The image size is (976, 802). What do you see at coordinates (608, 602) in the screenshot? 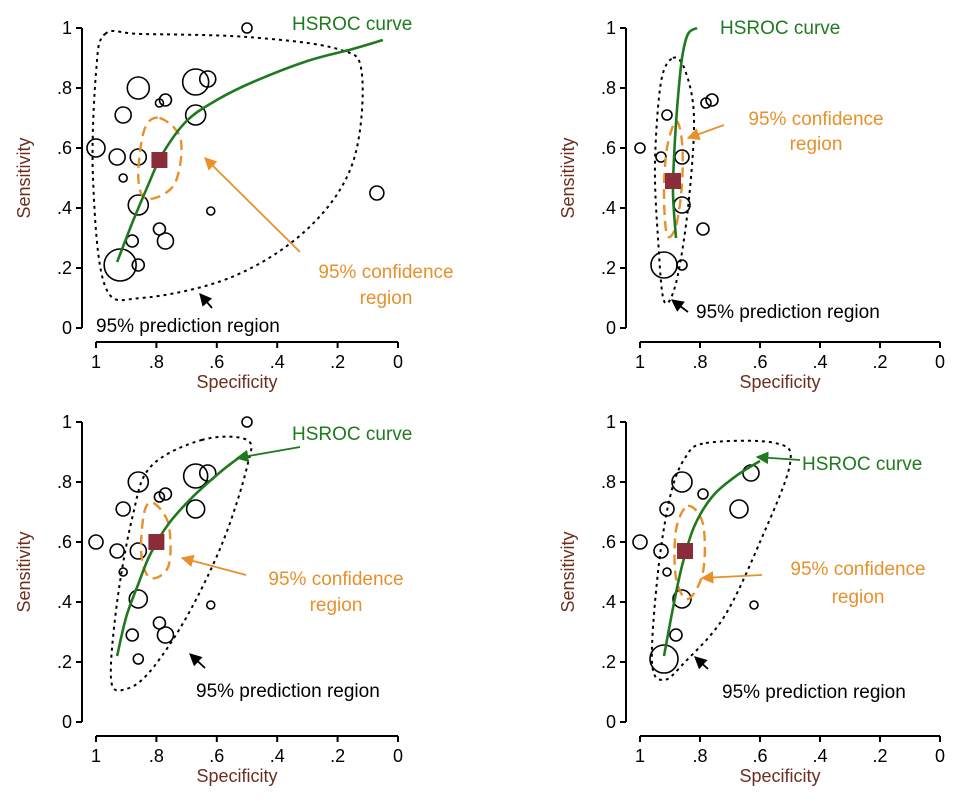
I see `y-tick-label: .4` at bounding box center [608, 602].